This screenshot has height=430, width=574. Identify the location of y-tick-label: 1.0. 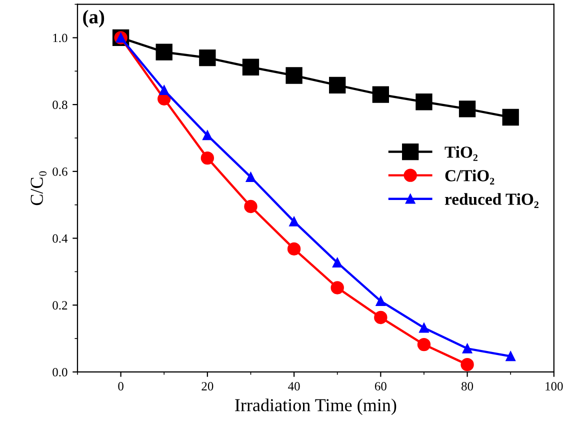
(60, 38).